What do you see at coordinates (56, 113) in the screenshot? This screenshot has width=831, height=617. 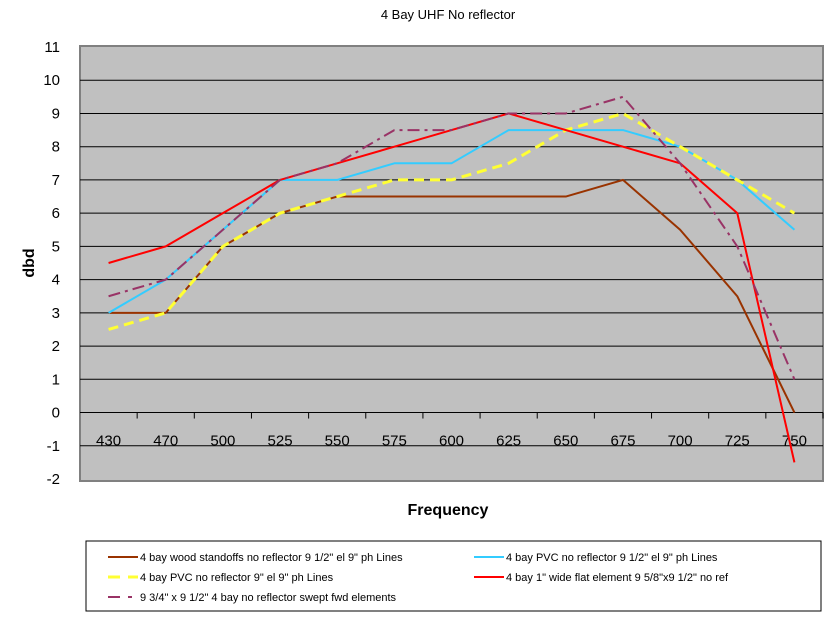 I see `y-tick-label: 9` at bounding box center [56, 113].